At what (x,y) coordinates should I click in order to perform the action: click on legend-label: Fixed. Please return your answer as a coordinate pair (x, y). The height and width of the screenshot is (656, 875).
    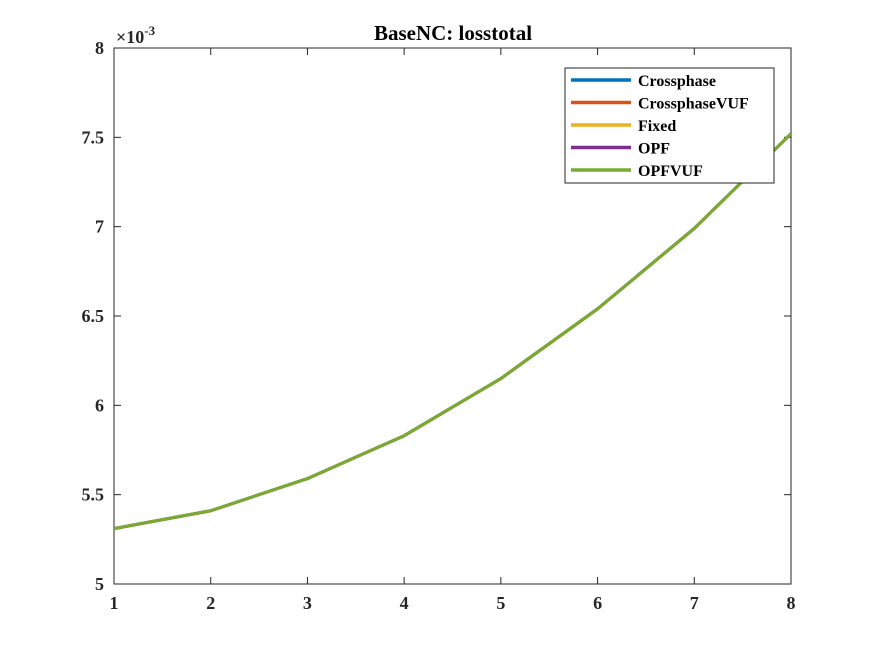
    Looking at the image, I should click on (657, 126).